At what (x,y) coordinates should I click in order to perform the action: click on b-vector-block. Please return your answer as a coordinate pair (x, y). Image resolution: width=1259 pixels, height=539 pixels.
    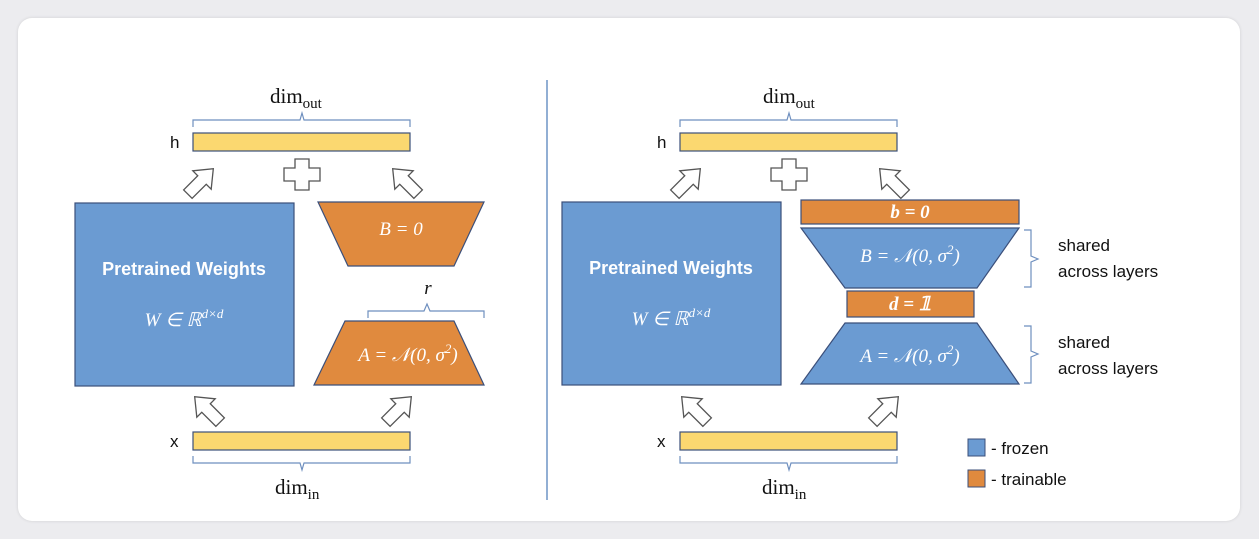
    Looking at the image, I should click on (910, 212).